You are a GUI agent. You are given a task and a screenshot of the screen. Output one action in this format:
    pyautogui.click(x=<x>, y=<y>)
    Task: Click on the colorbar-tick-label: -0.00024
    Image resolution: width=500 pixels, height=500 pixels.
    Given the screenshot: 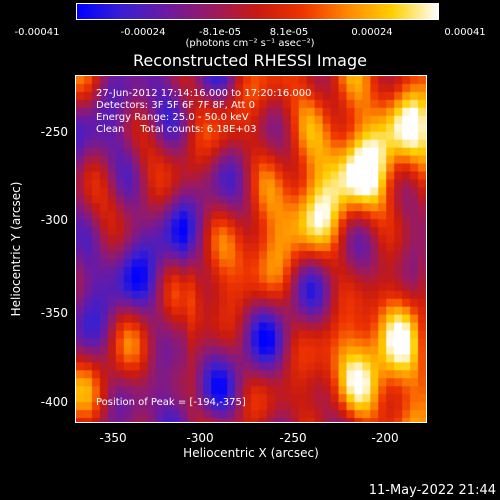 What is the action you would take?
    pyautogui.click(x=143, y=32)
    